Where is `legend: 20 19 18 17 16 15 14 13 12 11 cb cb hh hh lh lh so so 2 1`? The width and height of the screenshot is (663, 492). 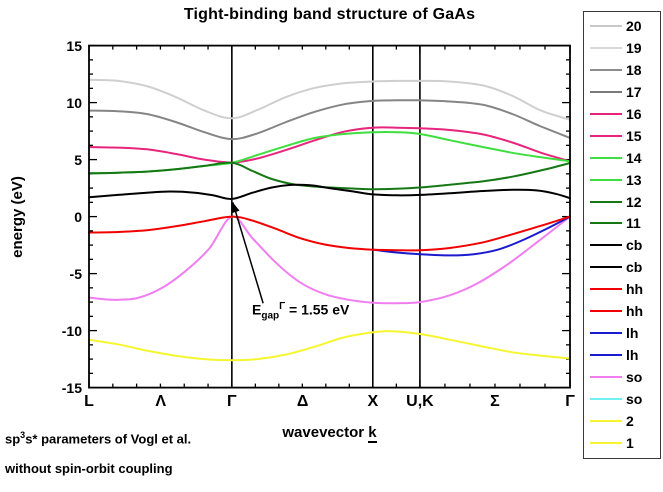 legend: 20 19 18 17 16 15 14 13 12 11 cb cb hh hh lh lh so so 2 1 is located at coordinates (622, 235).